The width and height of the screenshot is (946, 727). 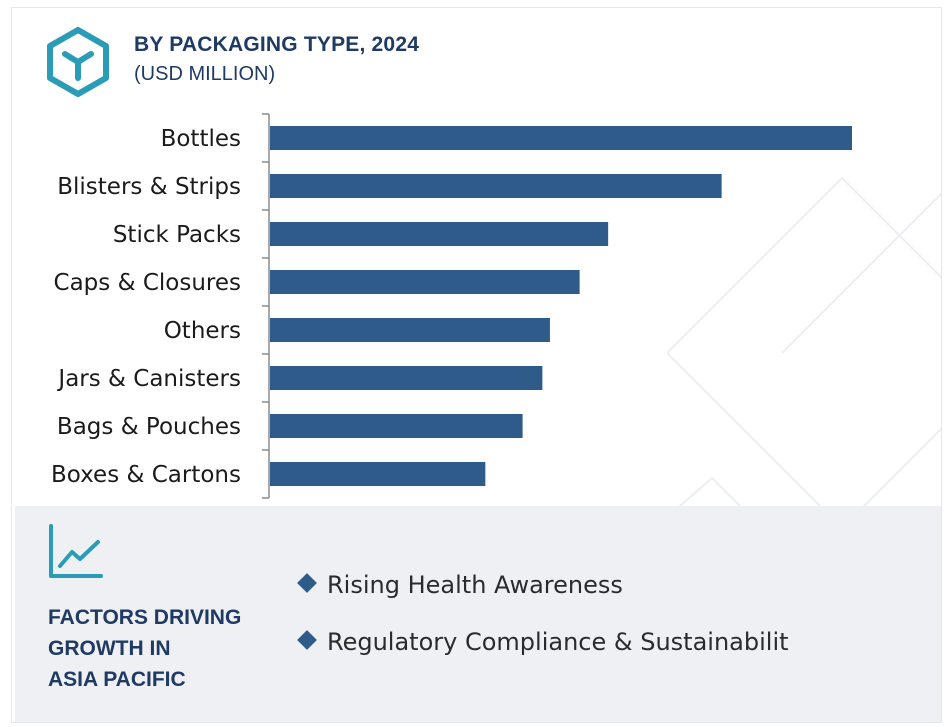 What do you see at coordinates (149, 427) in the screenshot?
I see `category-label: Bags & Pouches` at bounding box center [149, 427].